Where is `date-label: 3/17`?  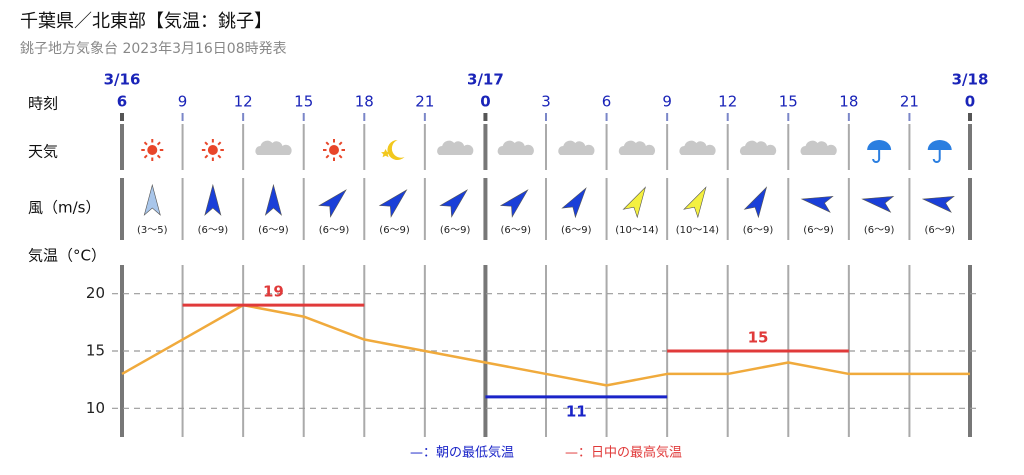
date-label: 3/17 is located at coordinates (485, 80).